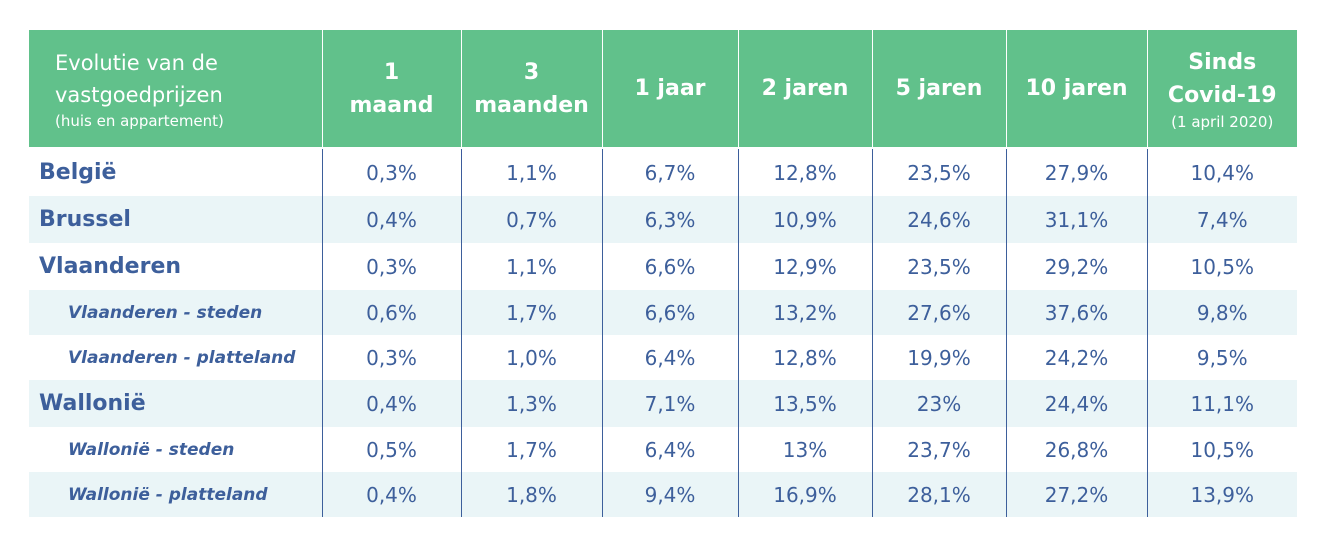 This screenshot has height=552, width=1329. I want to click on column-header-1-month: 1 maand, so click(391, 89).